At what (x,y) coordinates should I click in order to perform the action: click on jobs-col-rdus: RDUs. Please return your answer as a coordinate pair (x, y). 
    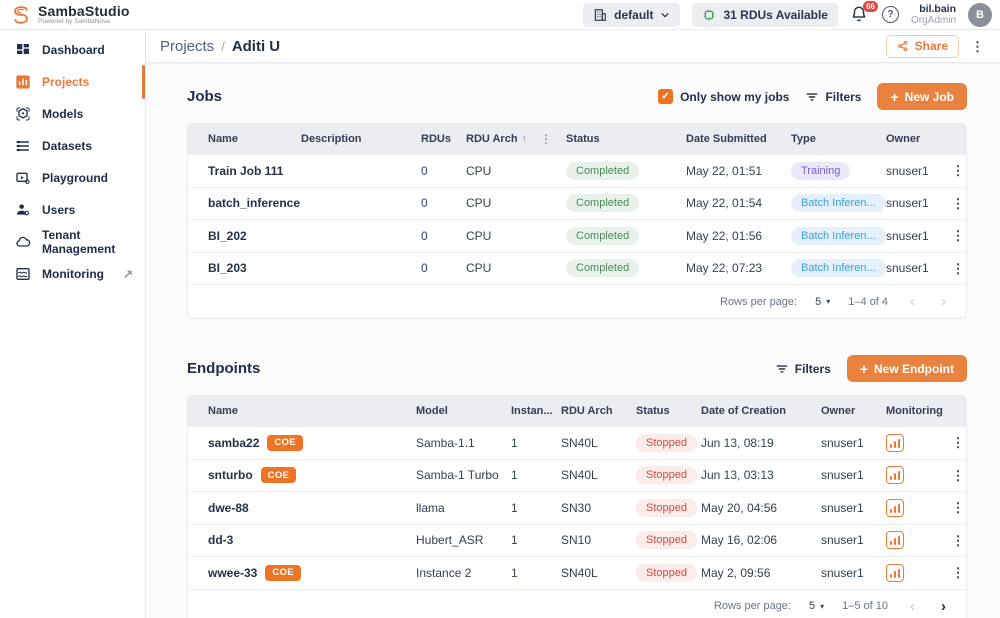
    Looking at the image, I should click on (436, 139).